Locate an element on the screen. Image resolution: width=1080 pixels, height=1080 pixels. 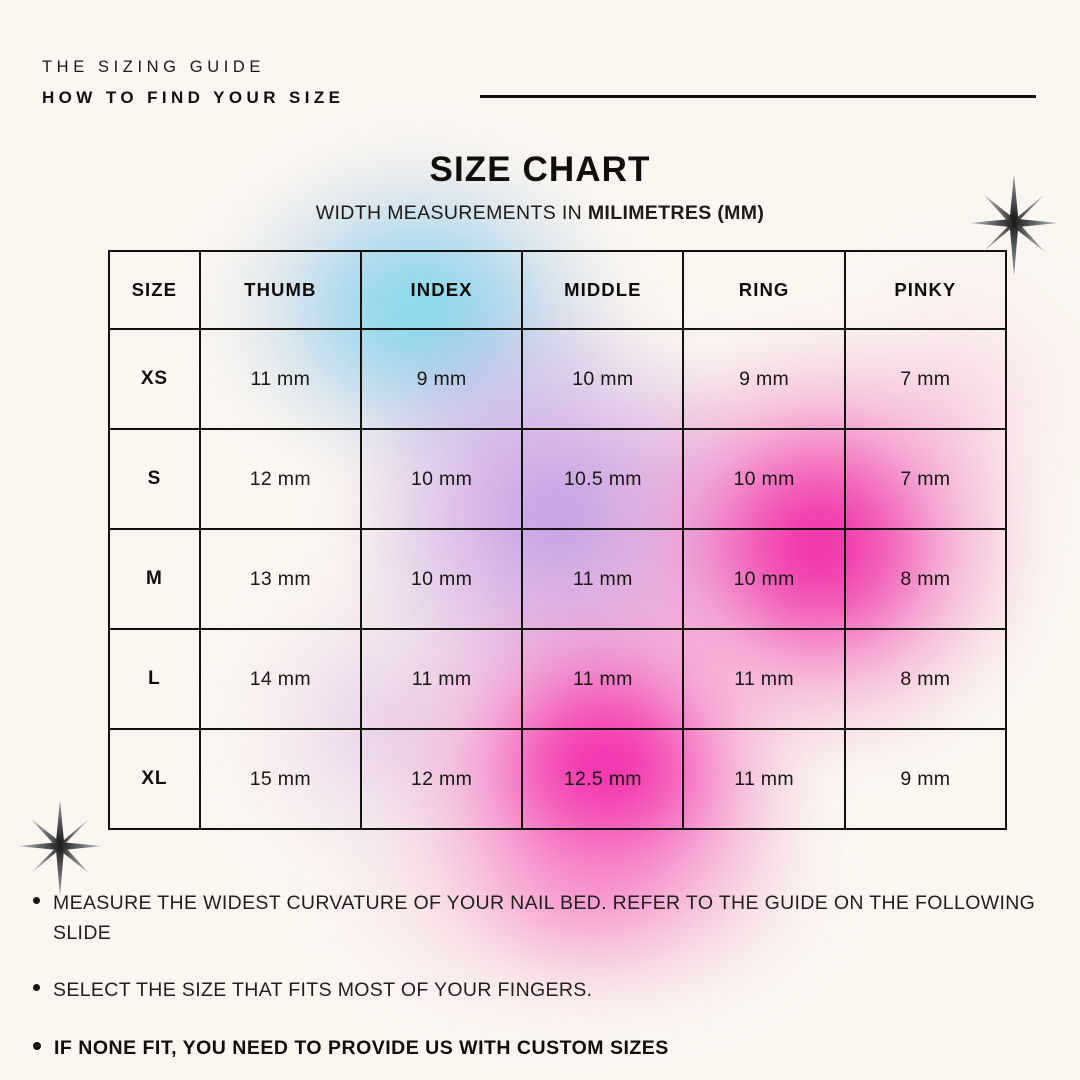
table-row: M 13 mm 10 mm 11 mm 10 mm 8 mm is located at coordinates (558, 579).